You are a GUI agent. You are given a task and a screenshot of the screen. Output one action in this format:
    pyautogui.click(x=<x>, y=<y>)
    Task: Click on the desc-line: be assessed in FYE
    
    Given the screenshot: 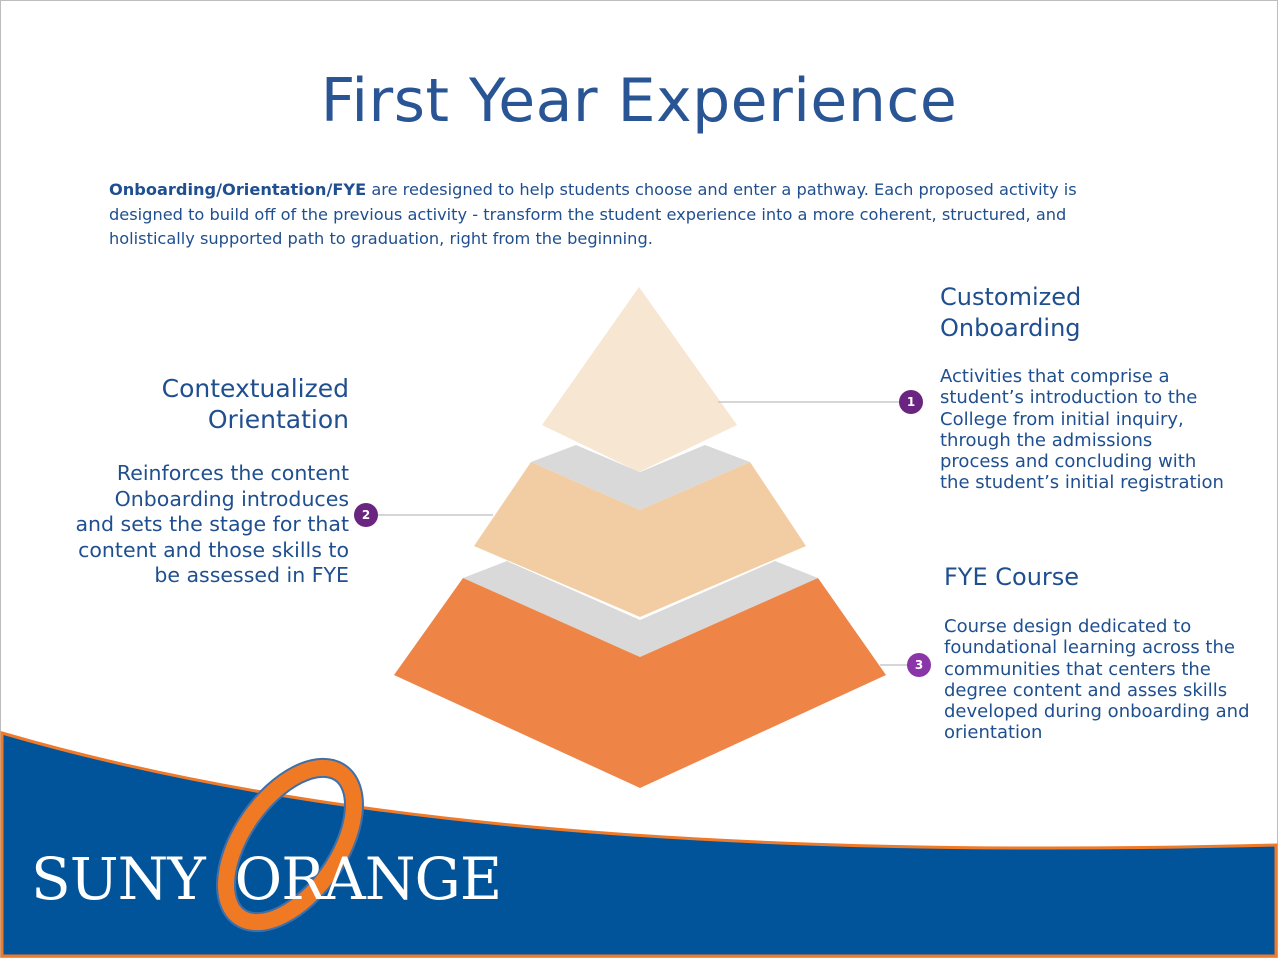 What is the action you would take?
    pyautogui.click(x=251, y=575)
    